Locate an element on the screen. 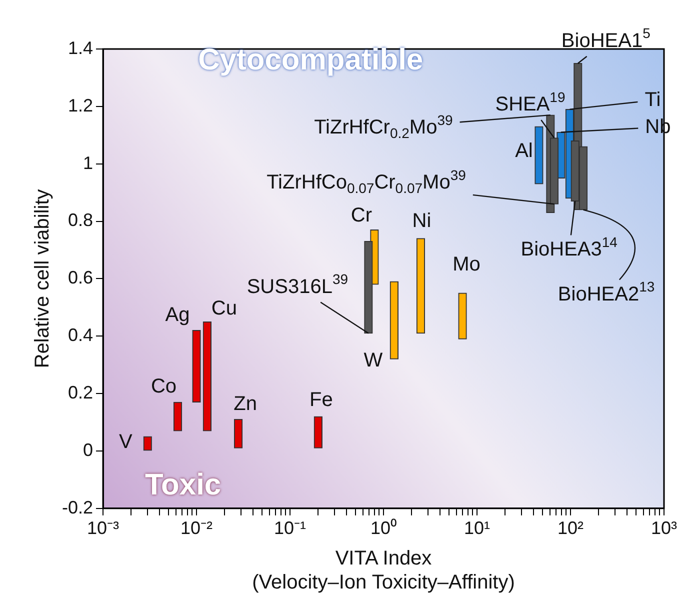  annotation: W is located at coordinates (373, 361).